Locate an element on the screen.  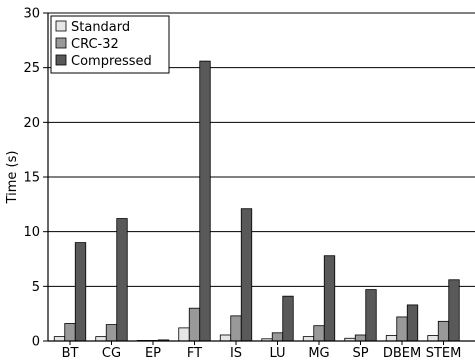
bar-cg-standard is located at coordinates (101, 339).